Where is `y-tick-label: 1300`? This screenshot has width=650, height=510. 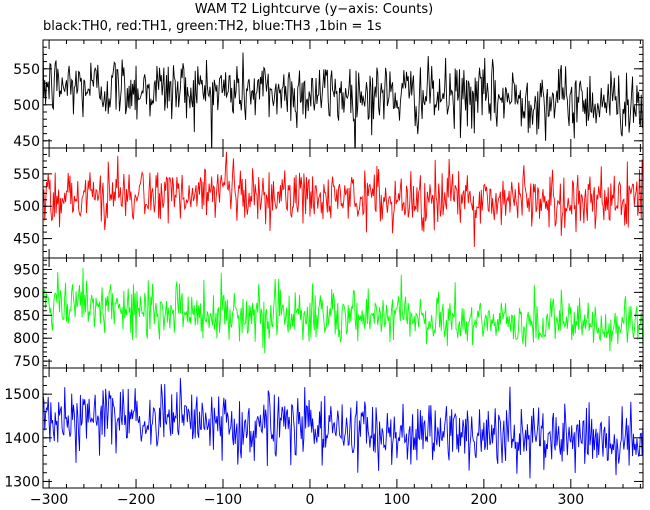
y-tick-label: 1300 is located at coordinates (22, 482).